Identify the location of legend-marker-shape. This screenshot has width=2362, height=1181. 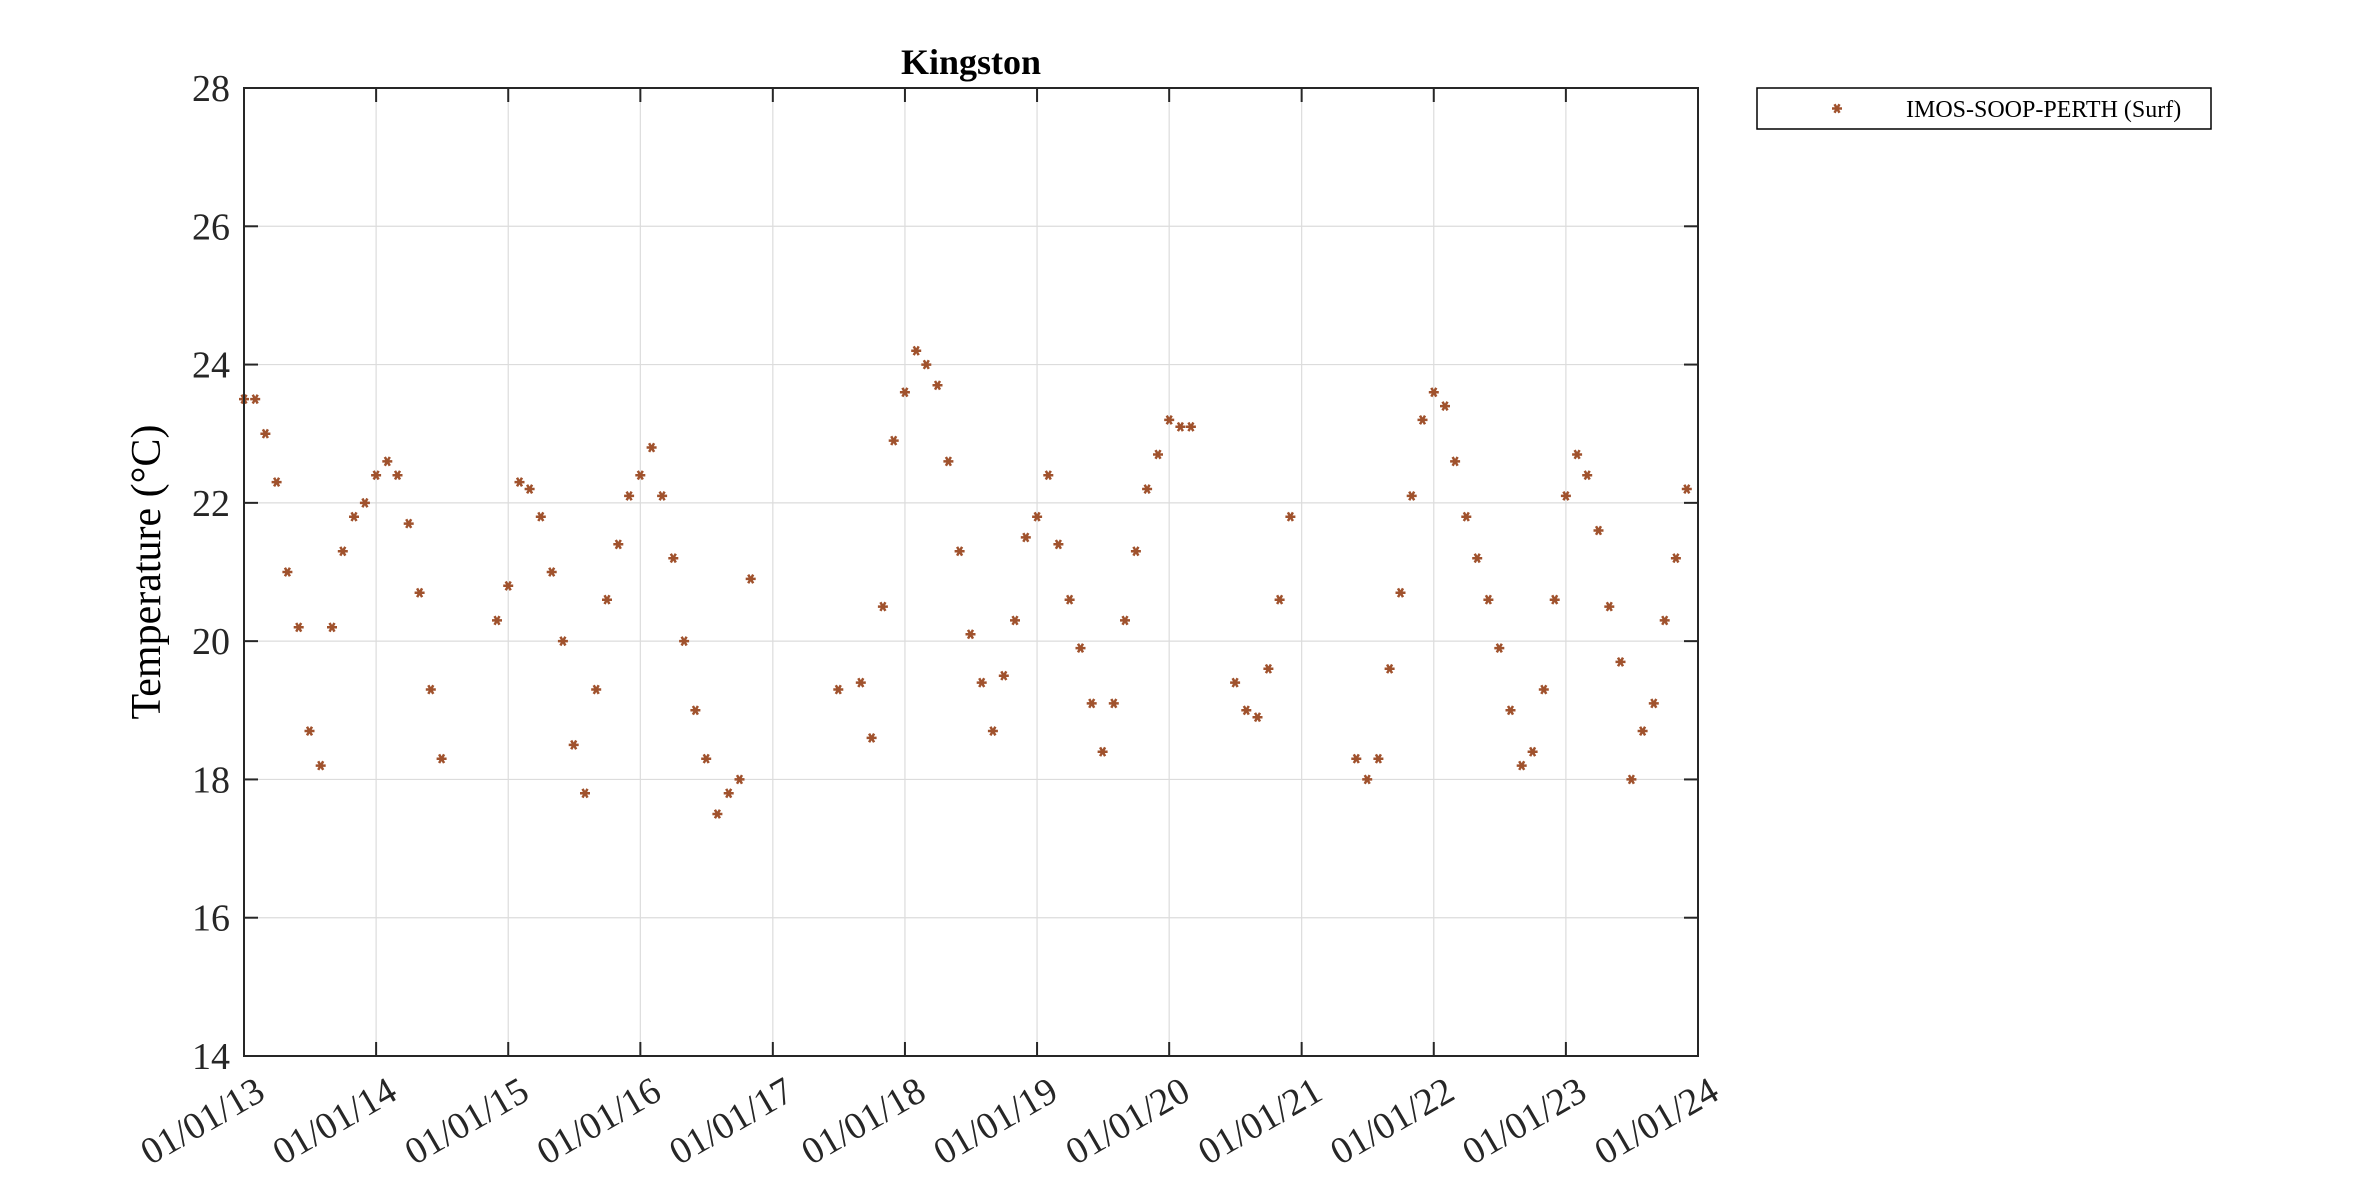
(1837, 108).